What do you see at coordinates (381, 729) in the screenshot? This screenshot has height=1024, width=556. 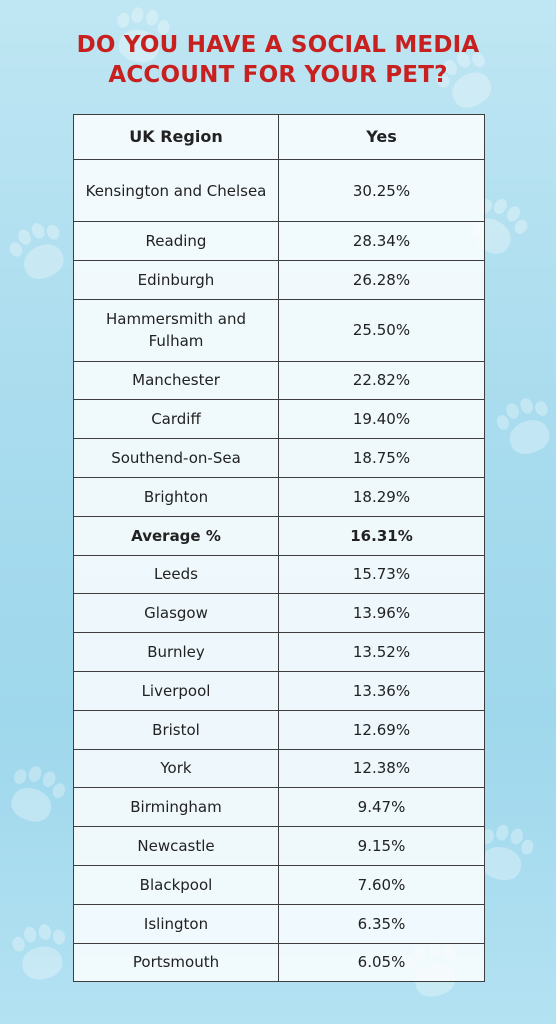 I see `yes-cell: 12.69%` at bounding box center [381, 729].